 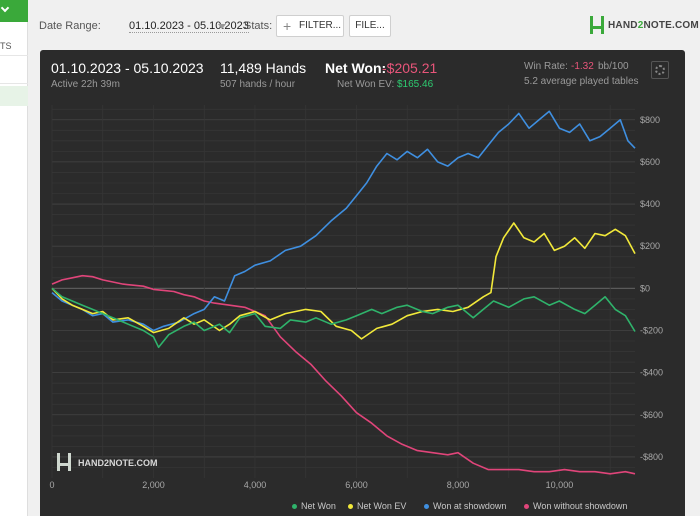 I want to click on summary-active-time: Active 22h 39m, so click(x=85, y=84).